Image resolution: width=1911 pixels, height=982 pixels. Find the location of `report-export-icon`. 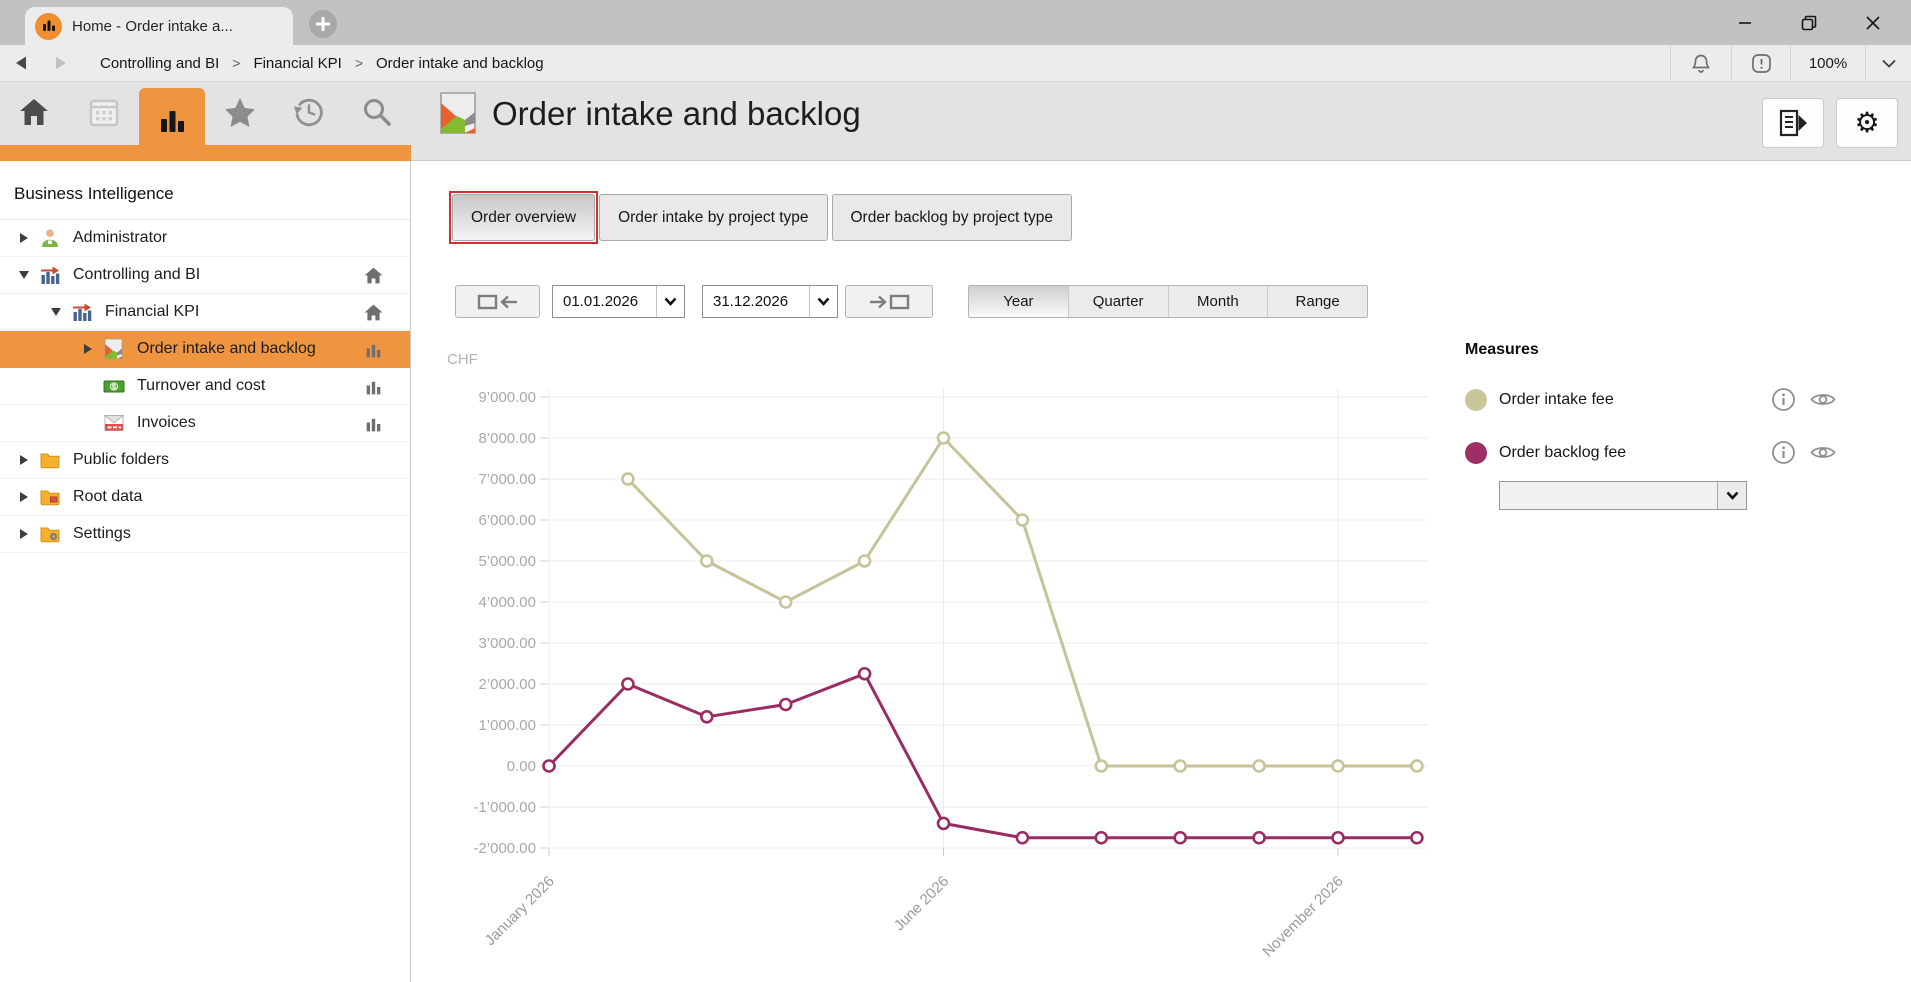

report-export-icon is located at coordinates (1793, 123).